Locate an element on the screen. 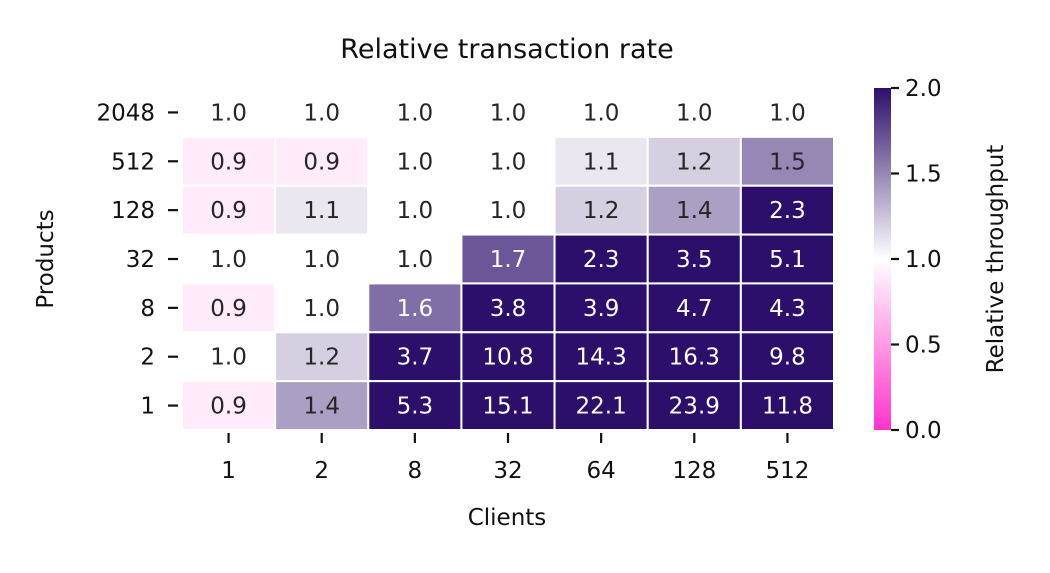  cell-value-label: 10.8 is located at coordinates (507, 358).